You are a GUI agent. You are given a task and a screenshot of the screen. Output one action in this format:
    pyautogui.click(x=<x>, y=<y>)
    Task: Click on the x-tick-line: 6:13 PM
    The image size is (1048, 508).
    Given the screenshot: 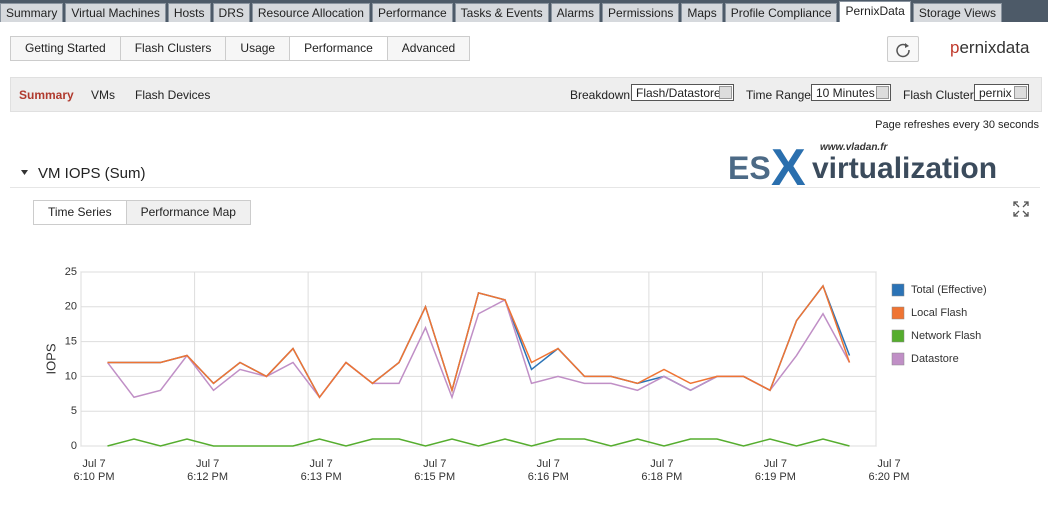 What is the action you would take?
    pyautogui.click(x=321, y=477)
    